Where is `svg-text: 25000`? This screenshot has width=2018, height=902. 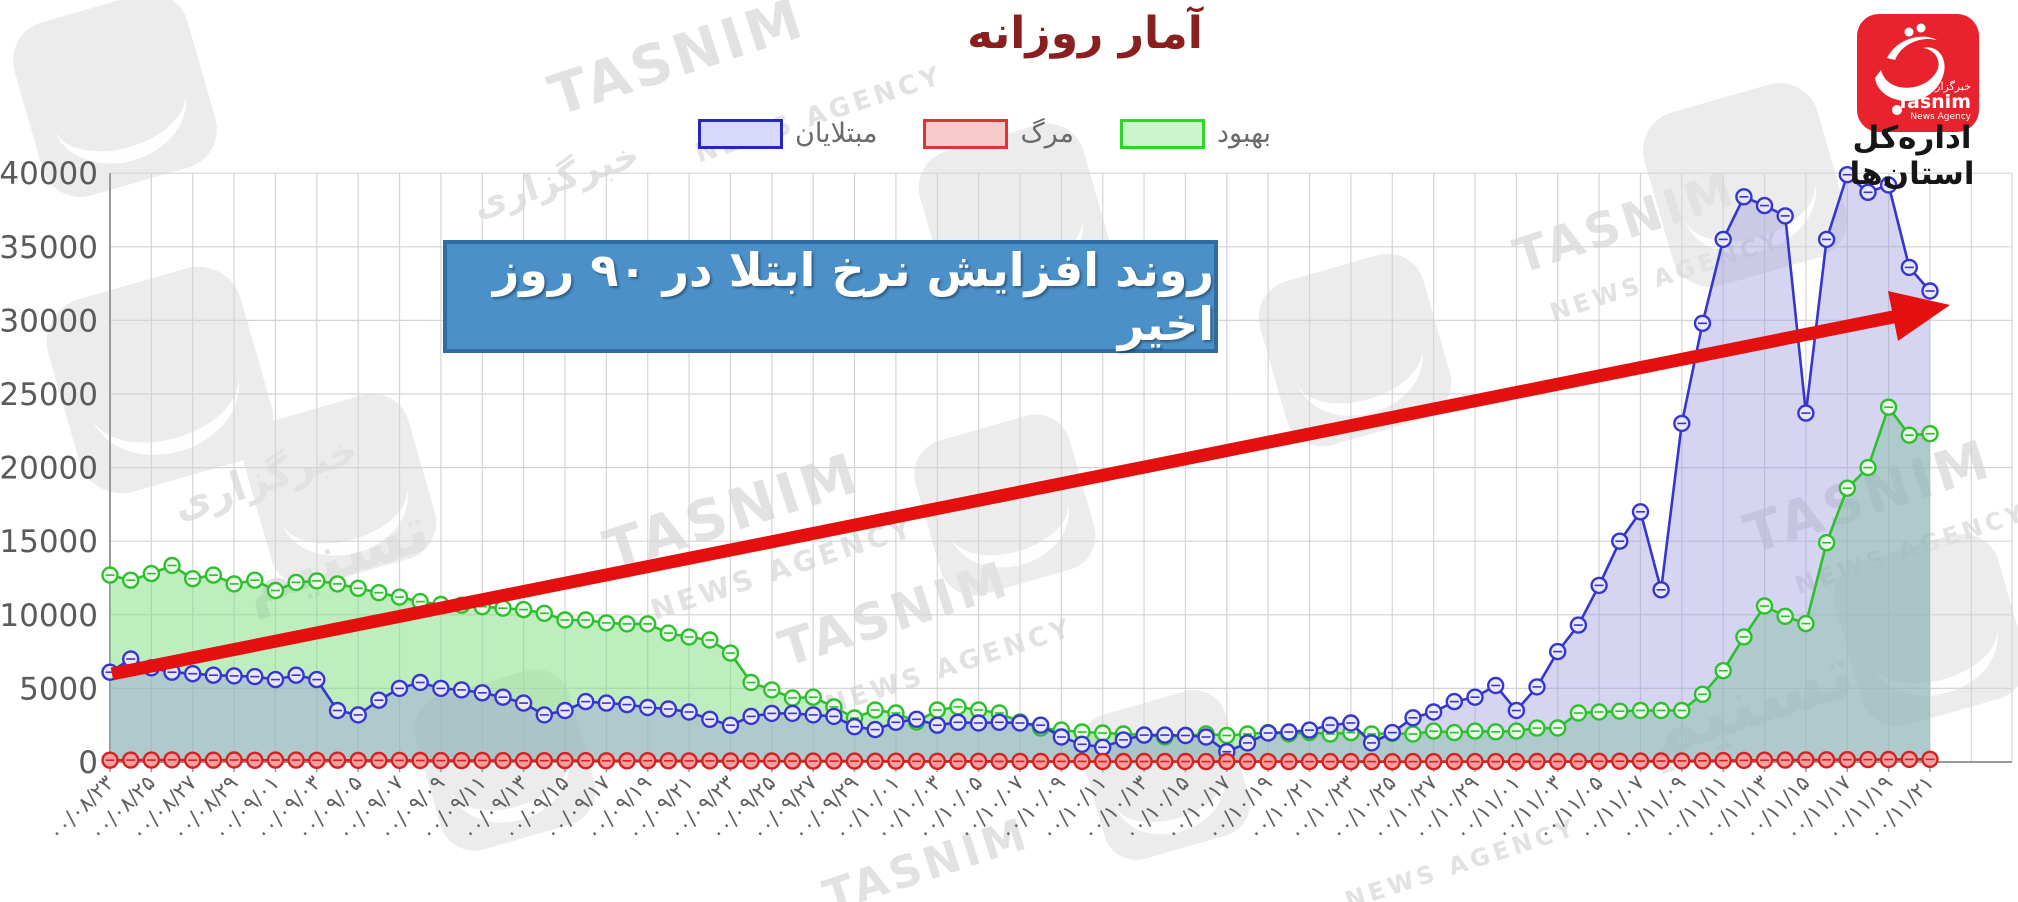
svg-text: 25000 is located at coordinates (49, 395).